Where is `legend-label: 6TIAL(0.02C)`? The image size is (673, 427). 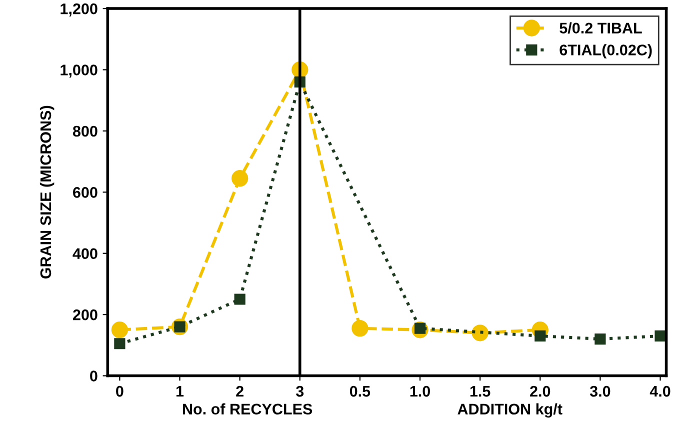
legend-label: 6TIAL(0.02C) is located at coordinates (606, 51).